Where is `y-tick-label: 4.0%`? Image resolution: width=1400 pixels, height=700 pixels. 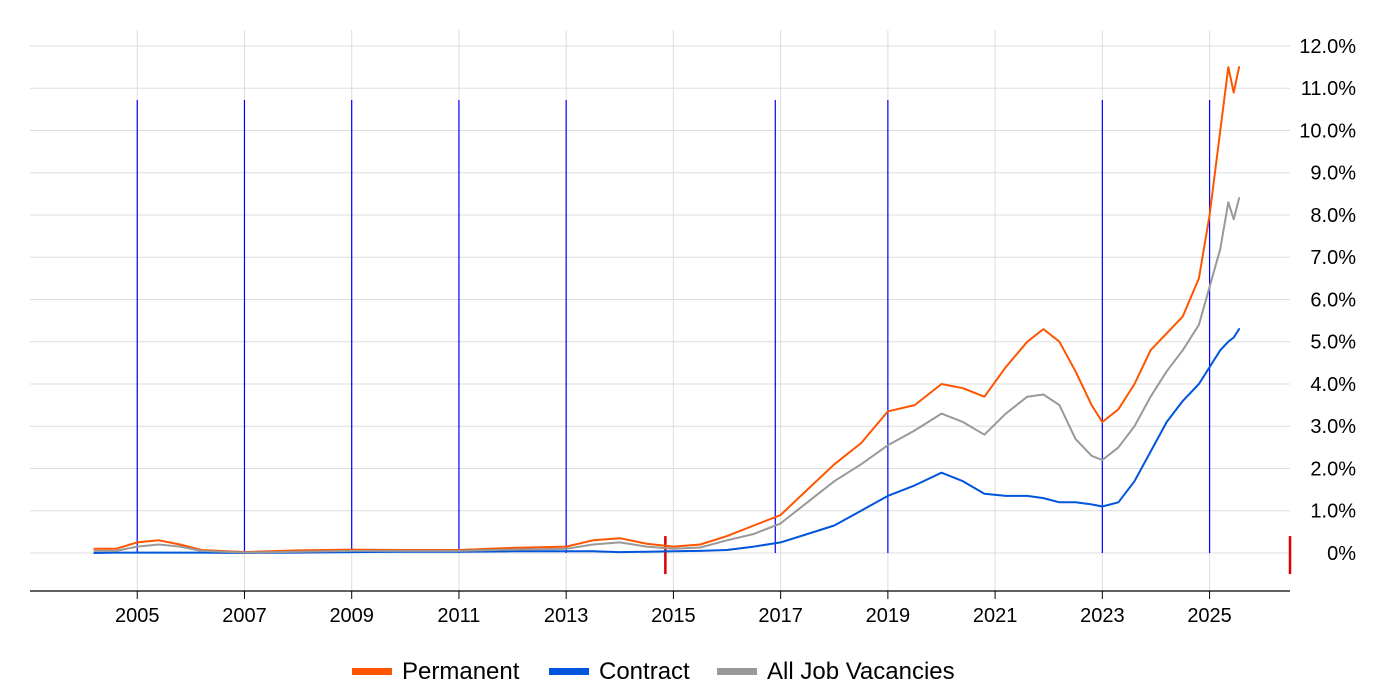
y-tick-label: 4.0% is located at coordinates (1333, 385).